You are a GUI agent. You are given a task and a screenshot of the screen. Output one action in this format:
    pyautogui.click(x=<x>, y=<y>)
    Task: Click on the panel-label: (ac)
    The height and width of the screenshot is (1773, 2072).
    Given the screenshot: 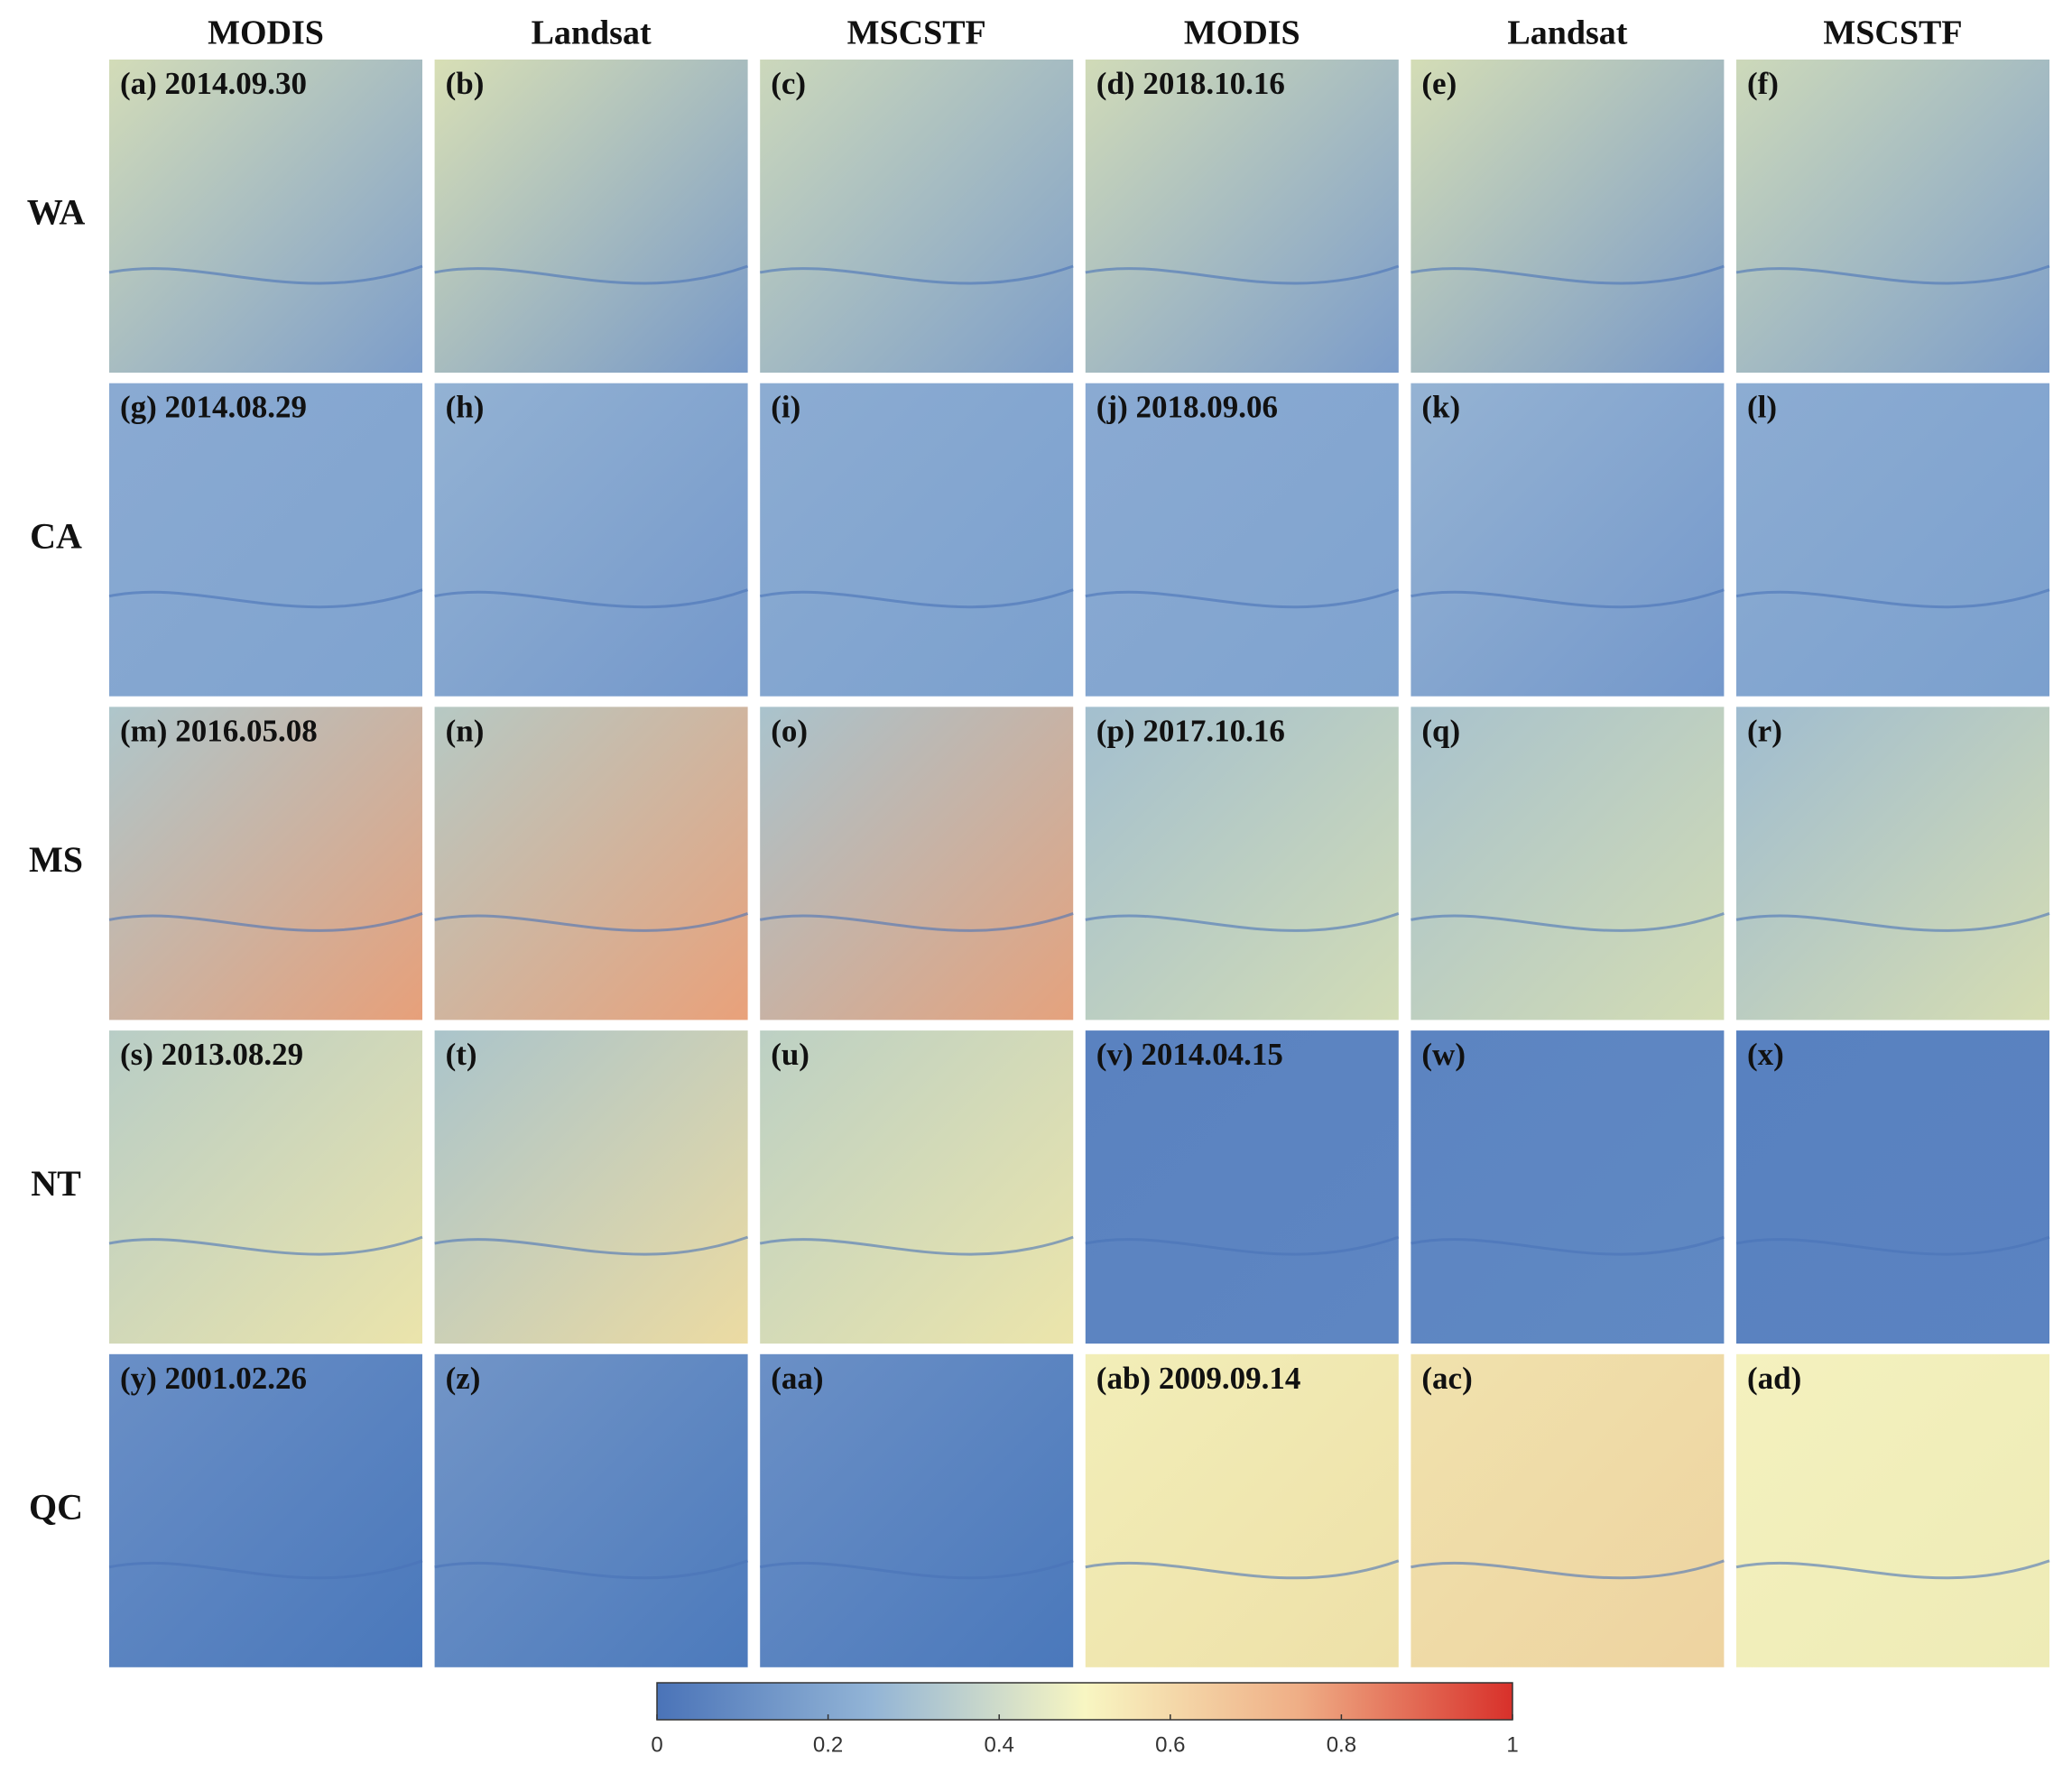 What is the action you would take?
    pyautogui.click(x=1446, y=1378)
    